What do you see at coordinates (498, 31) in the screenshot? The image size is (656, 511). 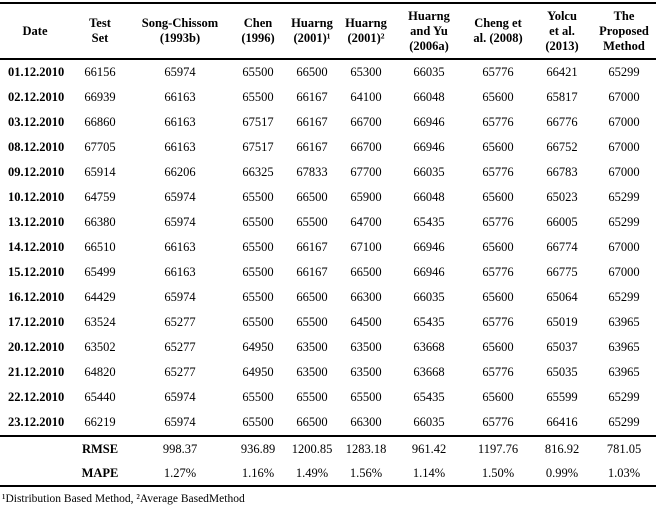 I see `column-header-cheng: Cheng et al. (2008)` at bounding box center [498, 31].